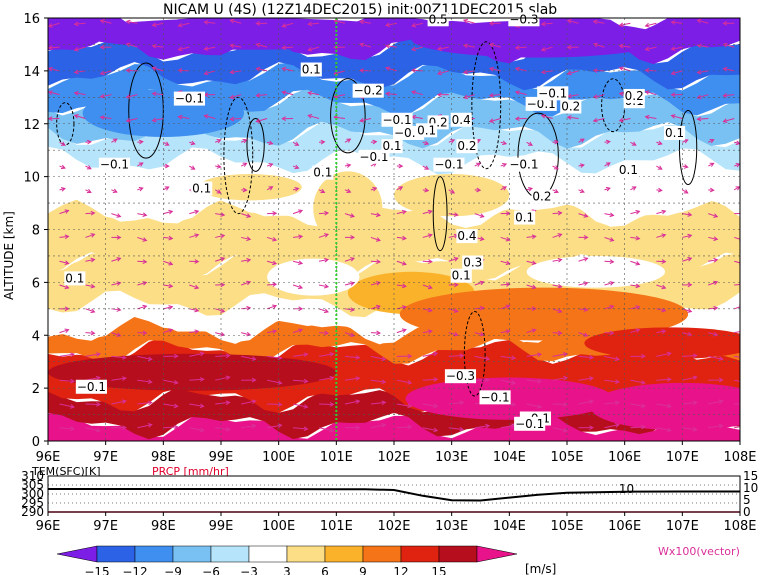 Image resolution: width=767 pixels, height=575 pixels. I want to click on field-patch, so click(662, 343).